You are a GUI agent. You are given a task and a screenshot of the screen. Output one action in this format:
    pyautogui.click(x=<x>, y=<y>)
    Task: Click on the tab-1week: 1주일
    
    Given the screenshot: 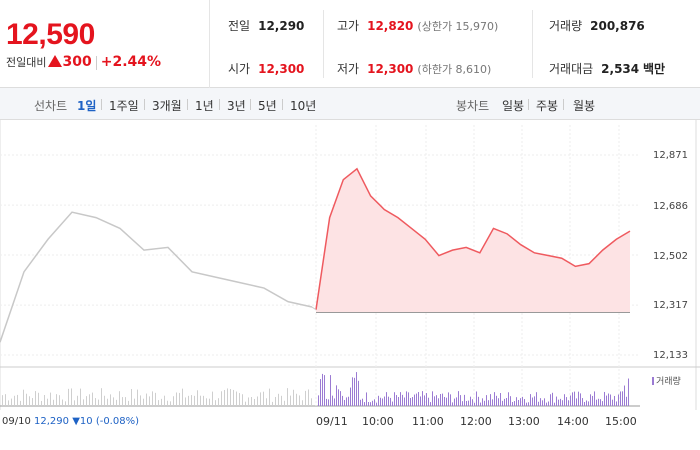 What is the action you would take?
    pyautogui.click(x=124, y=106)
    